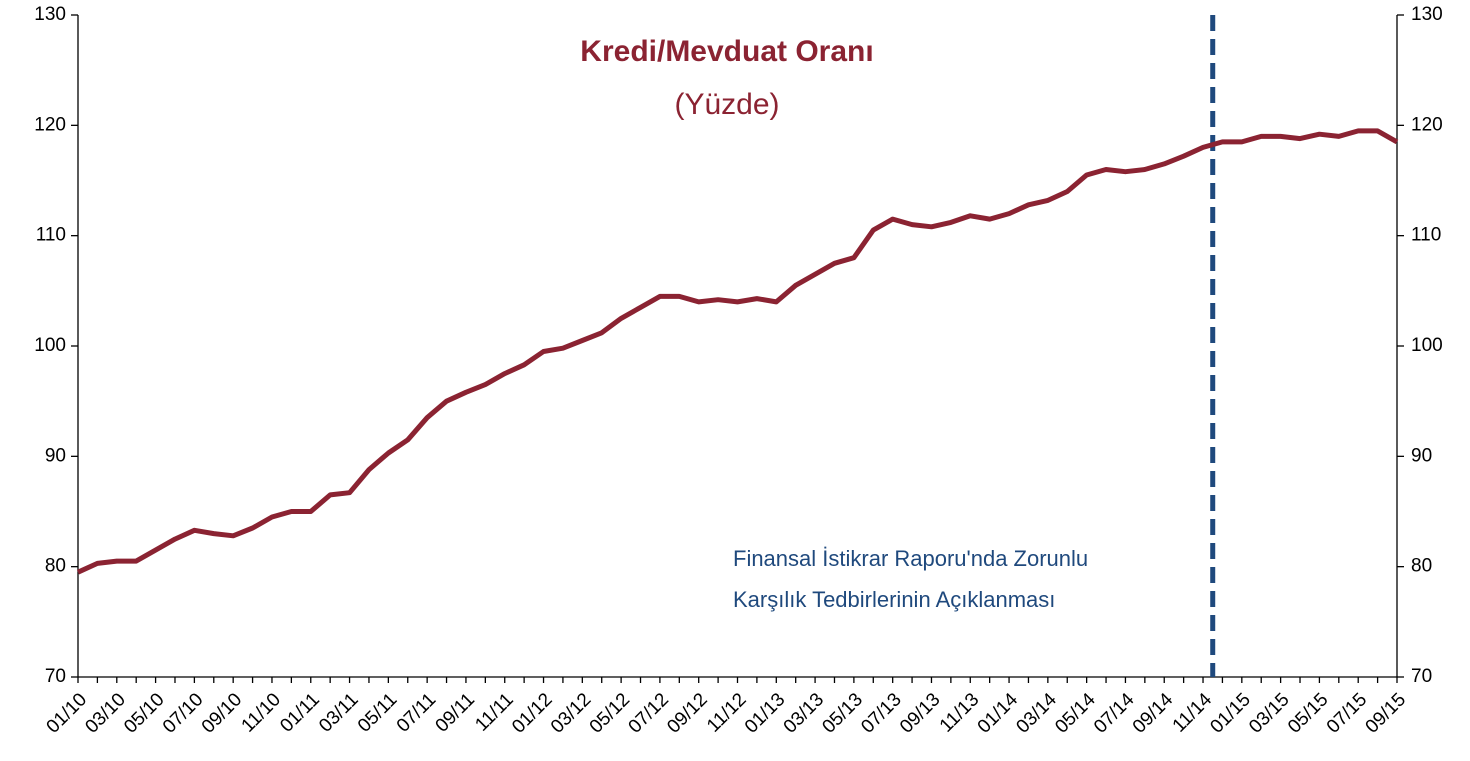 This screenshot has height=761, width=1470. Describe the element at coordinates (50, 14) in the screenshot. I see `y-tick-label: 130` at that location.